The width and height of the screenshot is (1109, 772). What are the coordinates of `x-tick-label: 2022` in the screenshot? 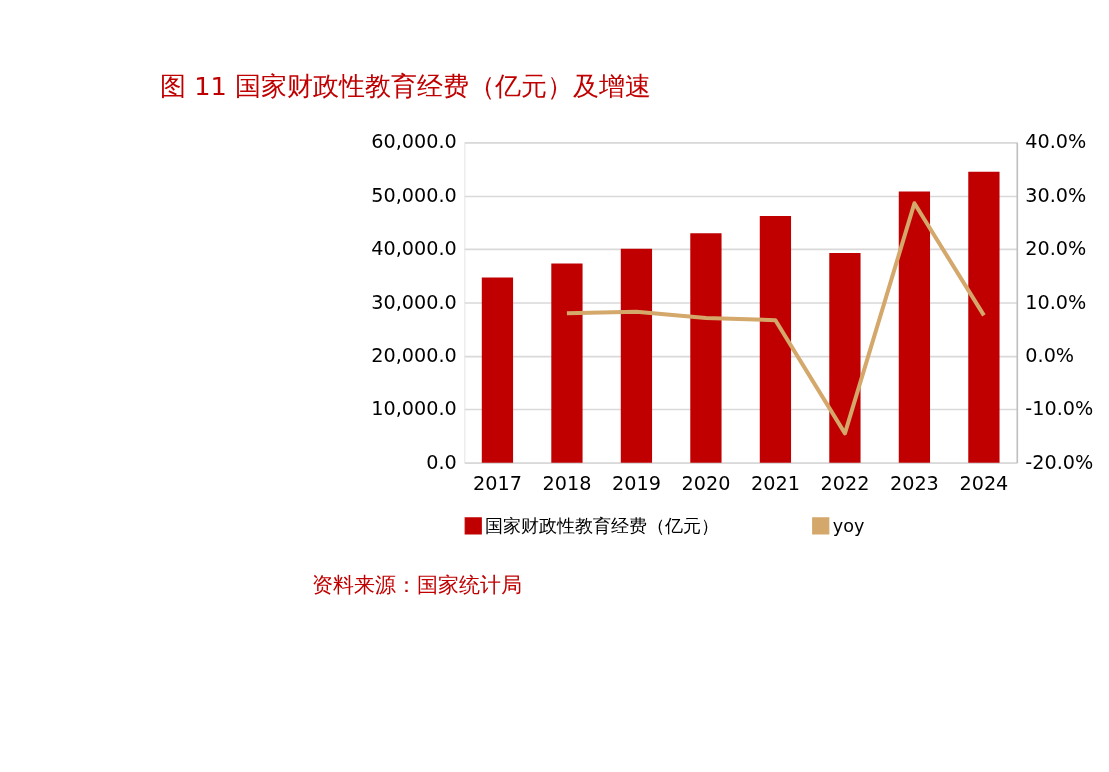 It's located at (845, 483).